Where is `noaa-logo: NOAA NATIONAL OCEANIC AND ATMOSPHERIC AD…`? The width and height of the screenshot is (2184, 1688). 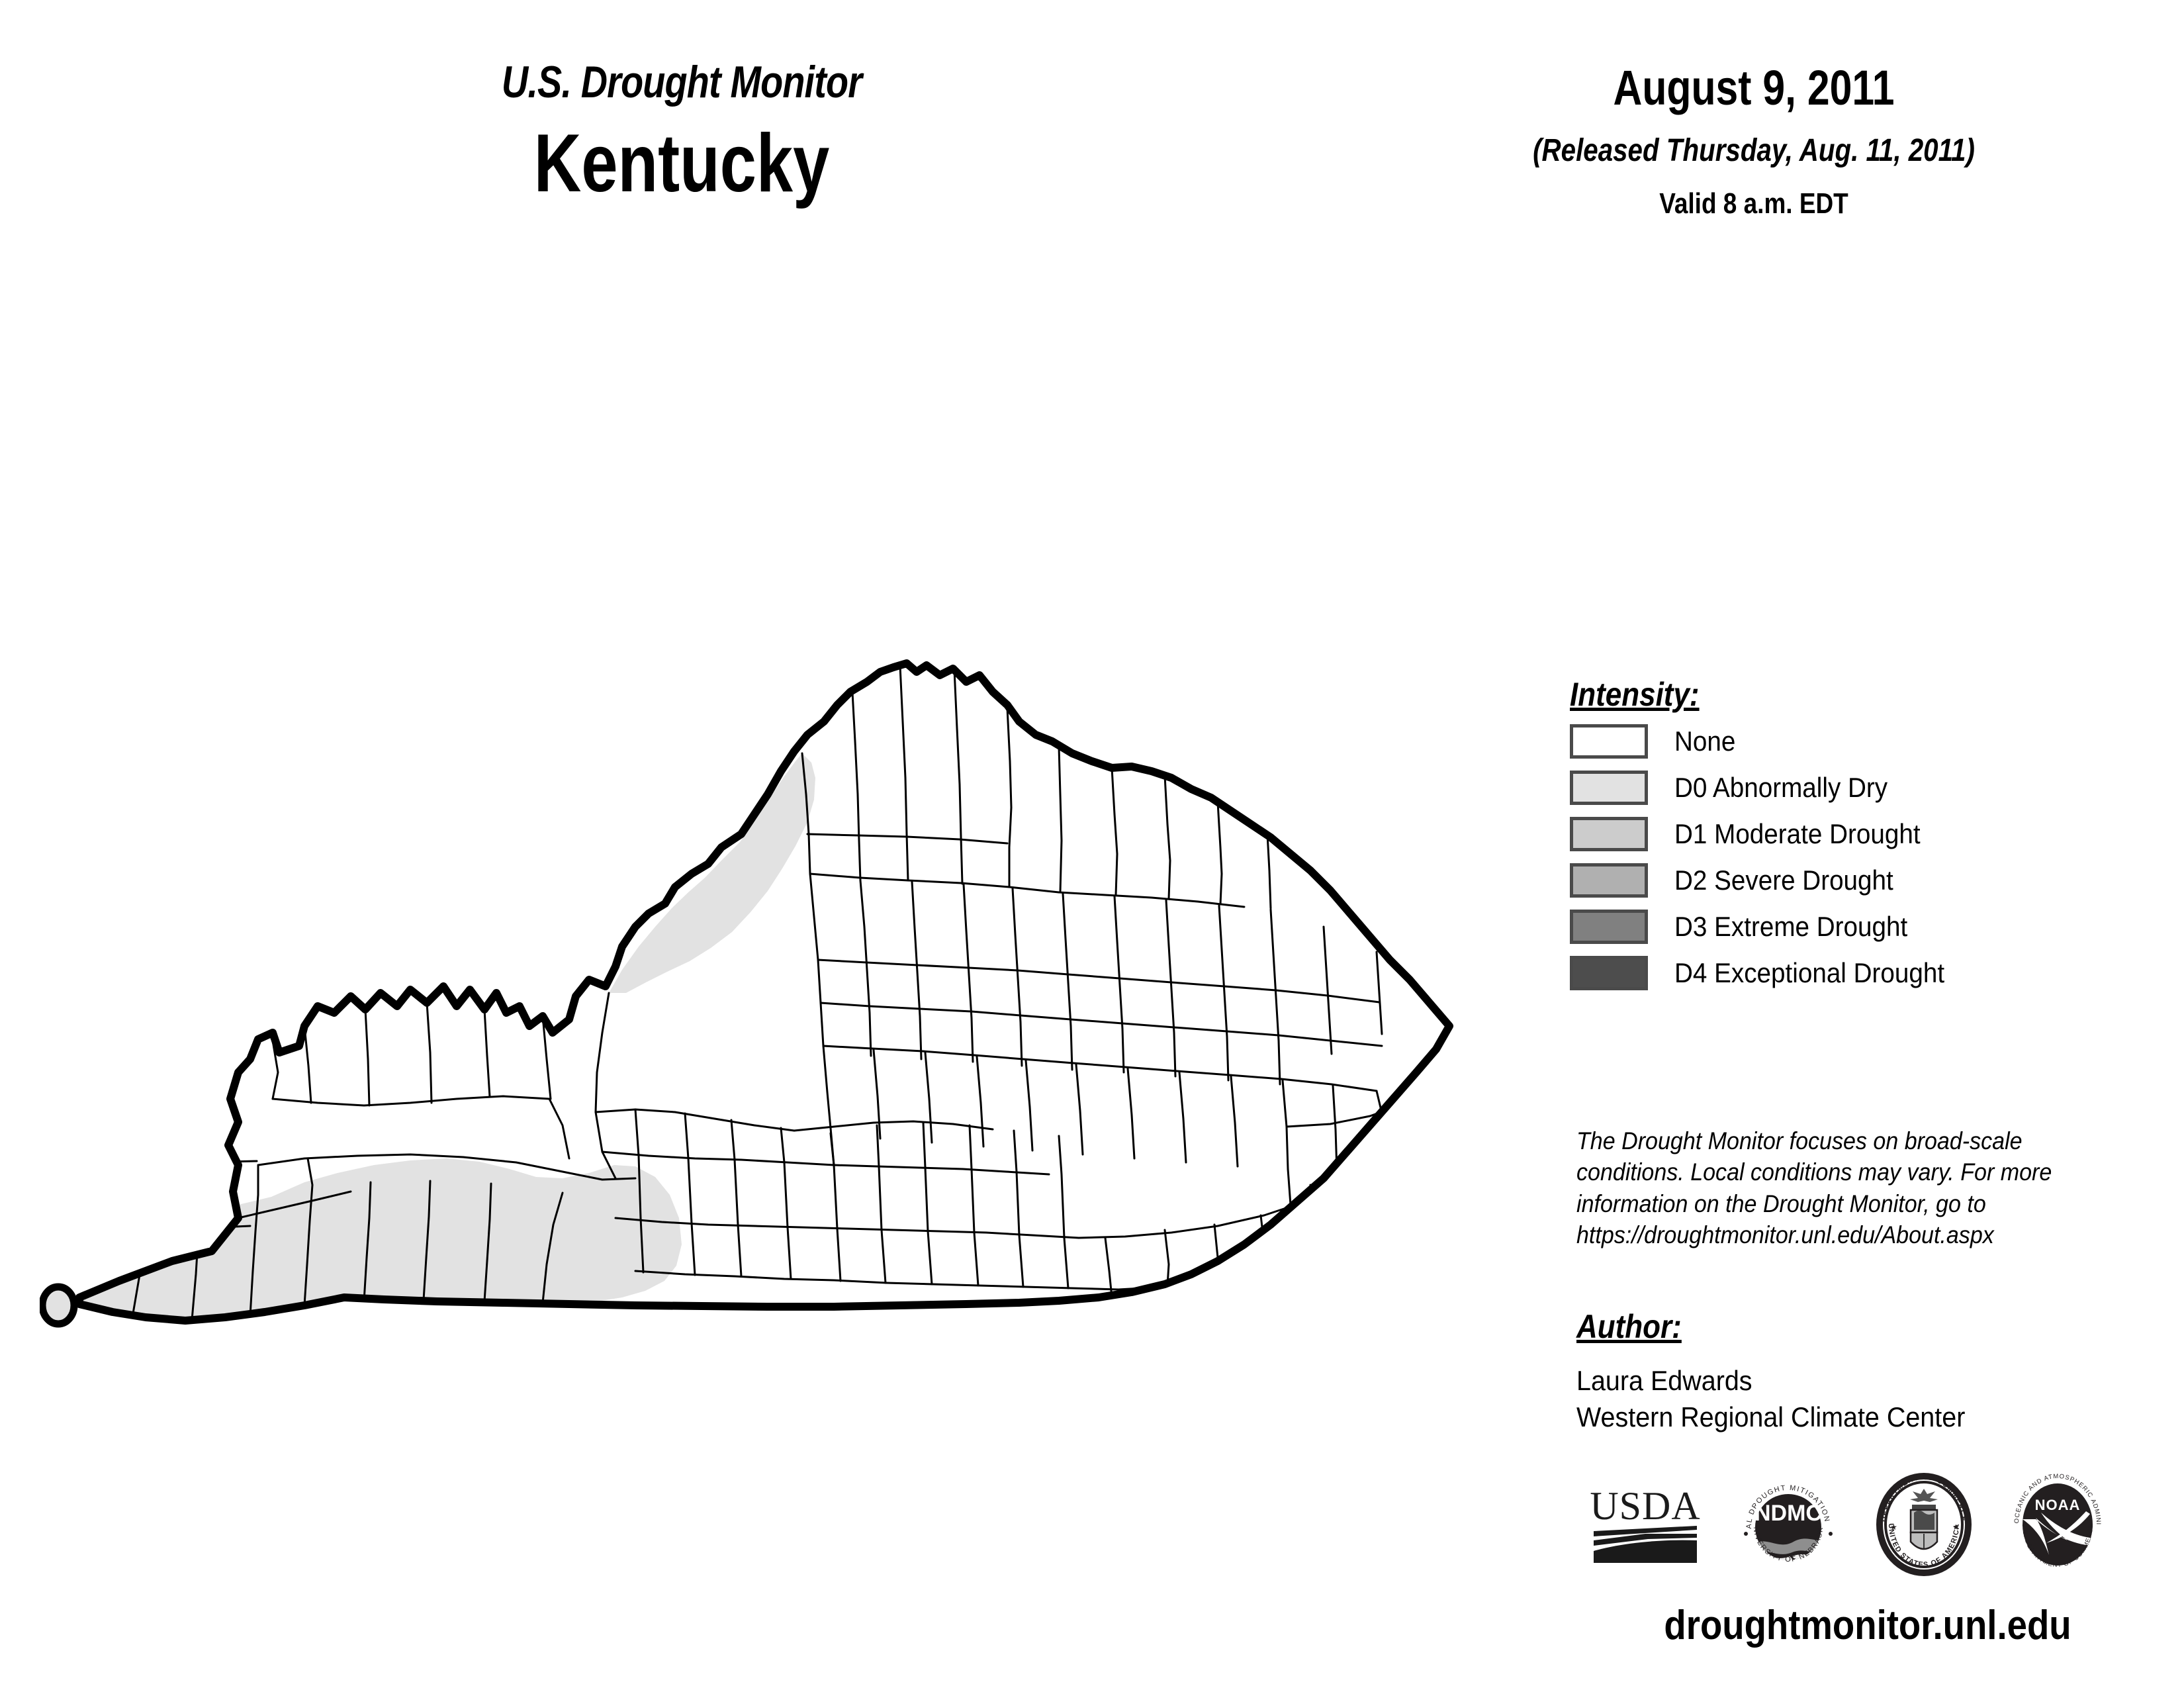 noaa-logo: NOAA NATIONAL OCEANIC AND ATMOSPHERIC AD… is located at coordinates (2056, 1523).